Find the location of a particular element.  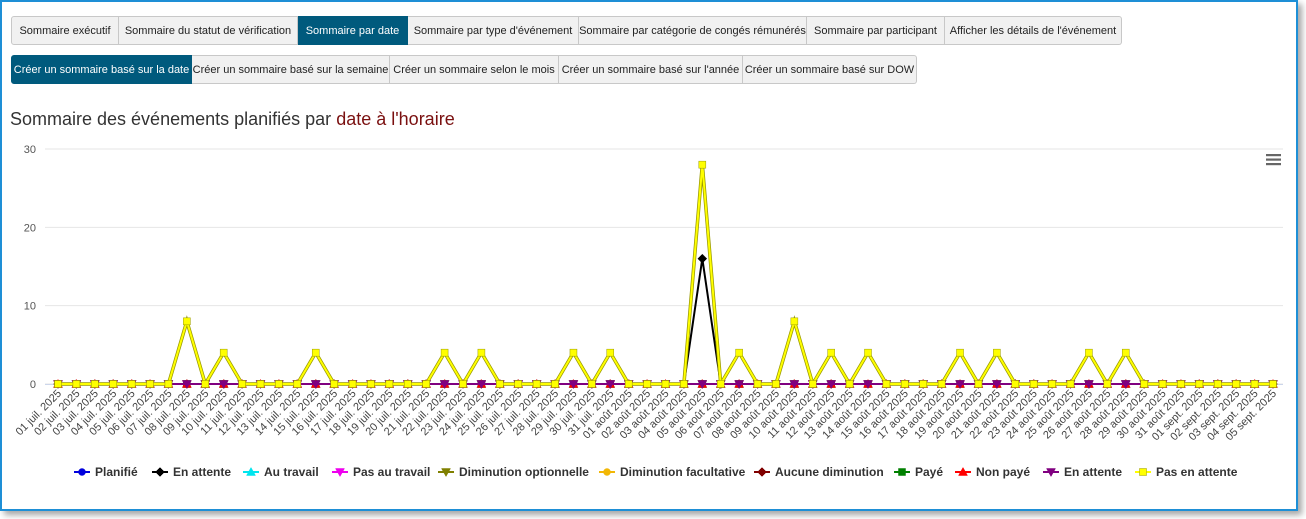

legend-item: Diminution facultative is located at coordinates (672, 472).